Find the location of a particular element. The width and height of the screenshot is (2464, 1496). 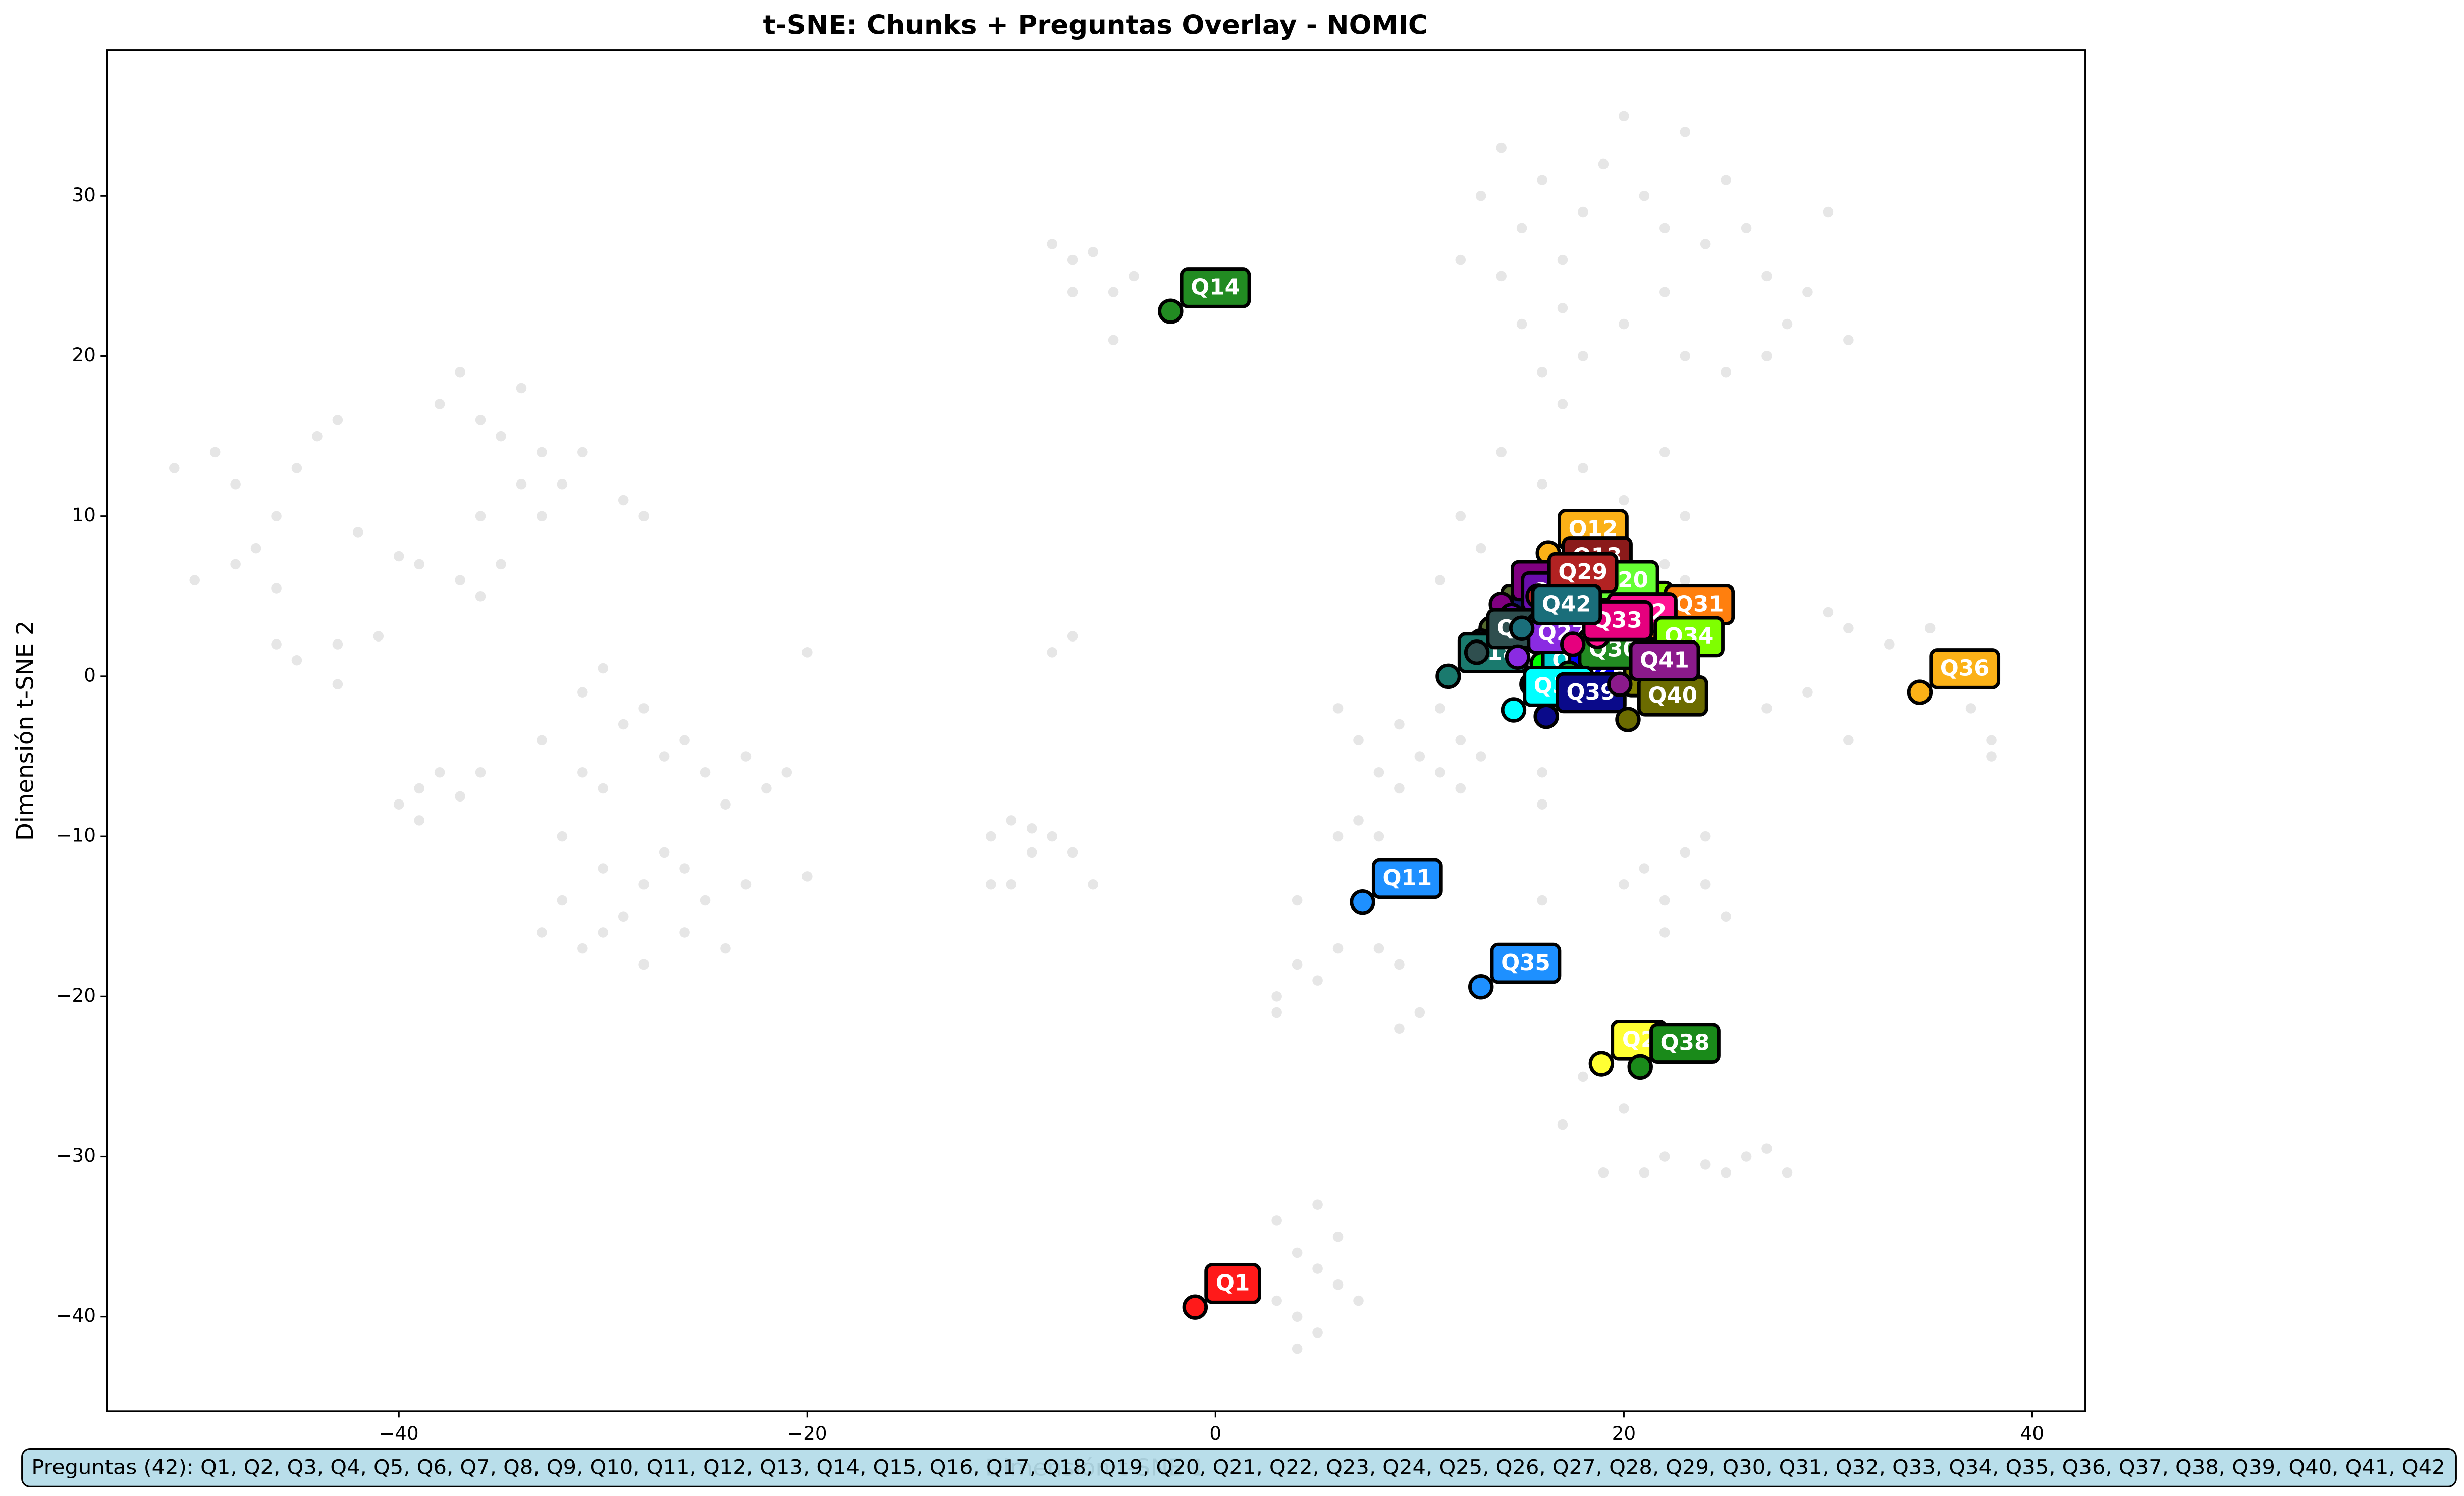

x-tick-label: 40 is located at coordinates (2032, 1433).